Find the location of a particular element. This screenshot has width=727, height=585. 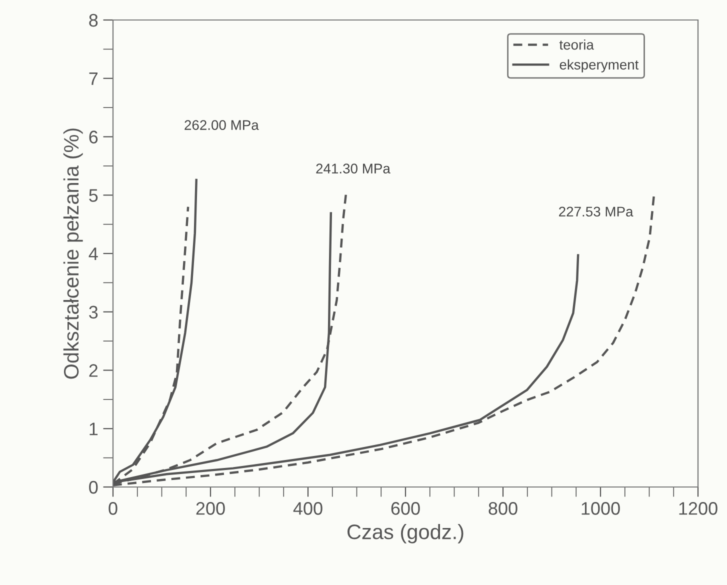

x-tick-label: 1000 is located at coordinates (601, 508).